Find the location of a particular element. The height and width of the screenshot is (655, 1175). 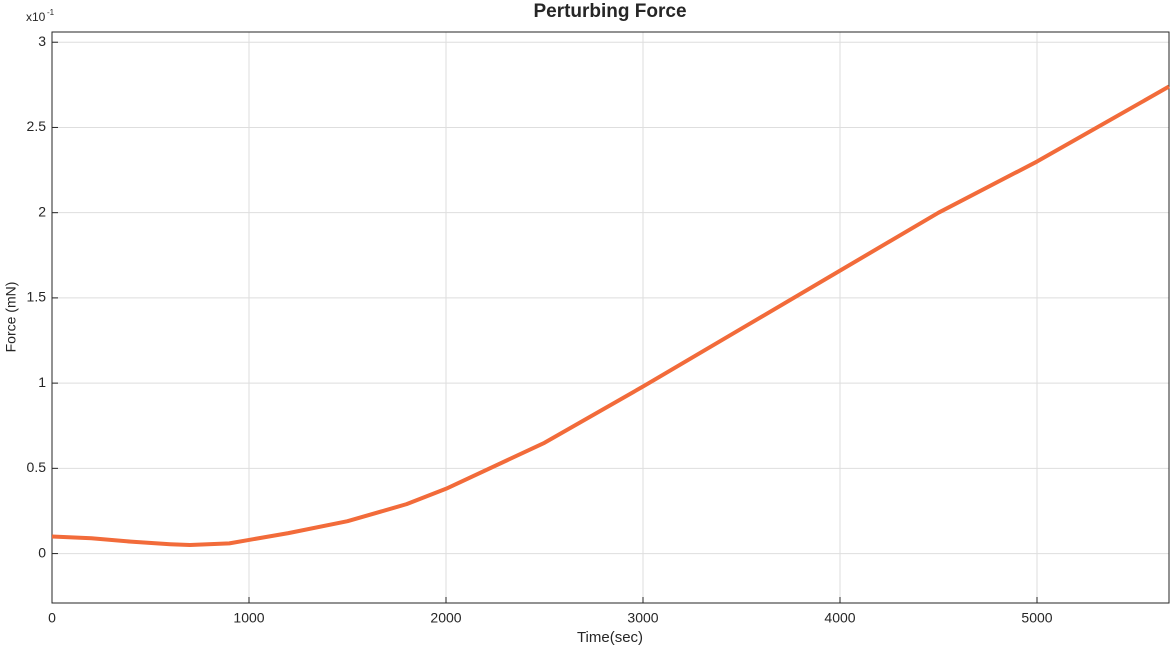

x-tick-label: 0 is located at coordinates (52, 618).